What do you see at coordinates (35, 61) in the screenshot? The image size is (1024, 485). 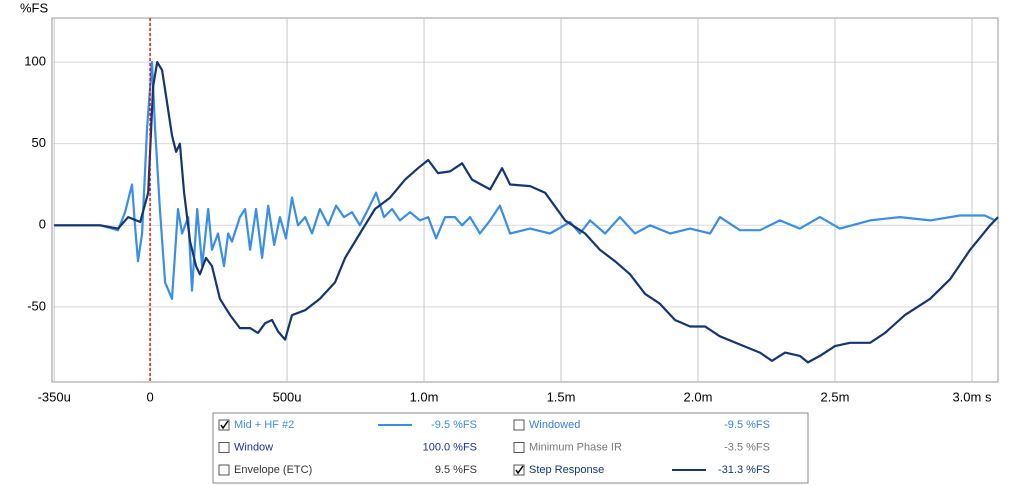 I see `y-tick-label: 100` at bounding box center [35, 61].